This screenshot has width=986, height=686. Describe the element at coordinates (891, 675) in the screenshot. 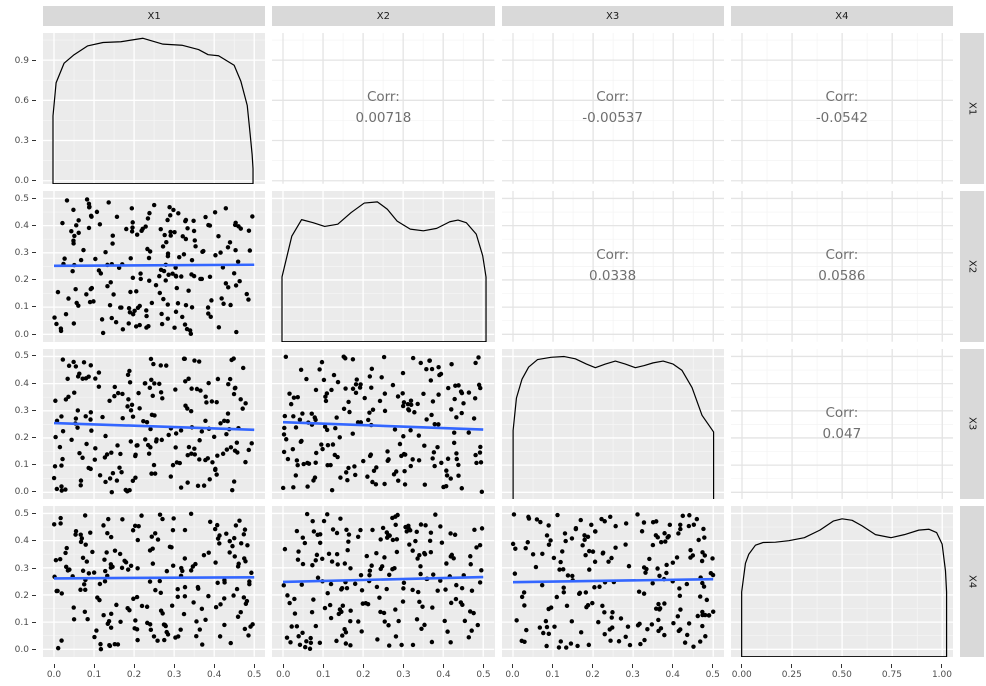

I see `x-tick-label: 0.75` at that location.